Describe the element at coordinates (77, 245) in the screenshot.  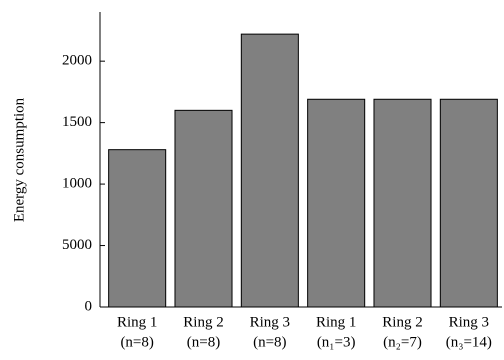
I see `y-tick-label: 5000` at that location.